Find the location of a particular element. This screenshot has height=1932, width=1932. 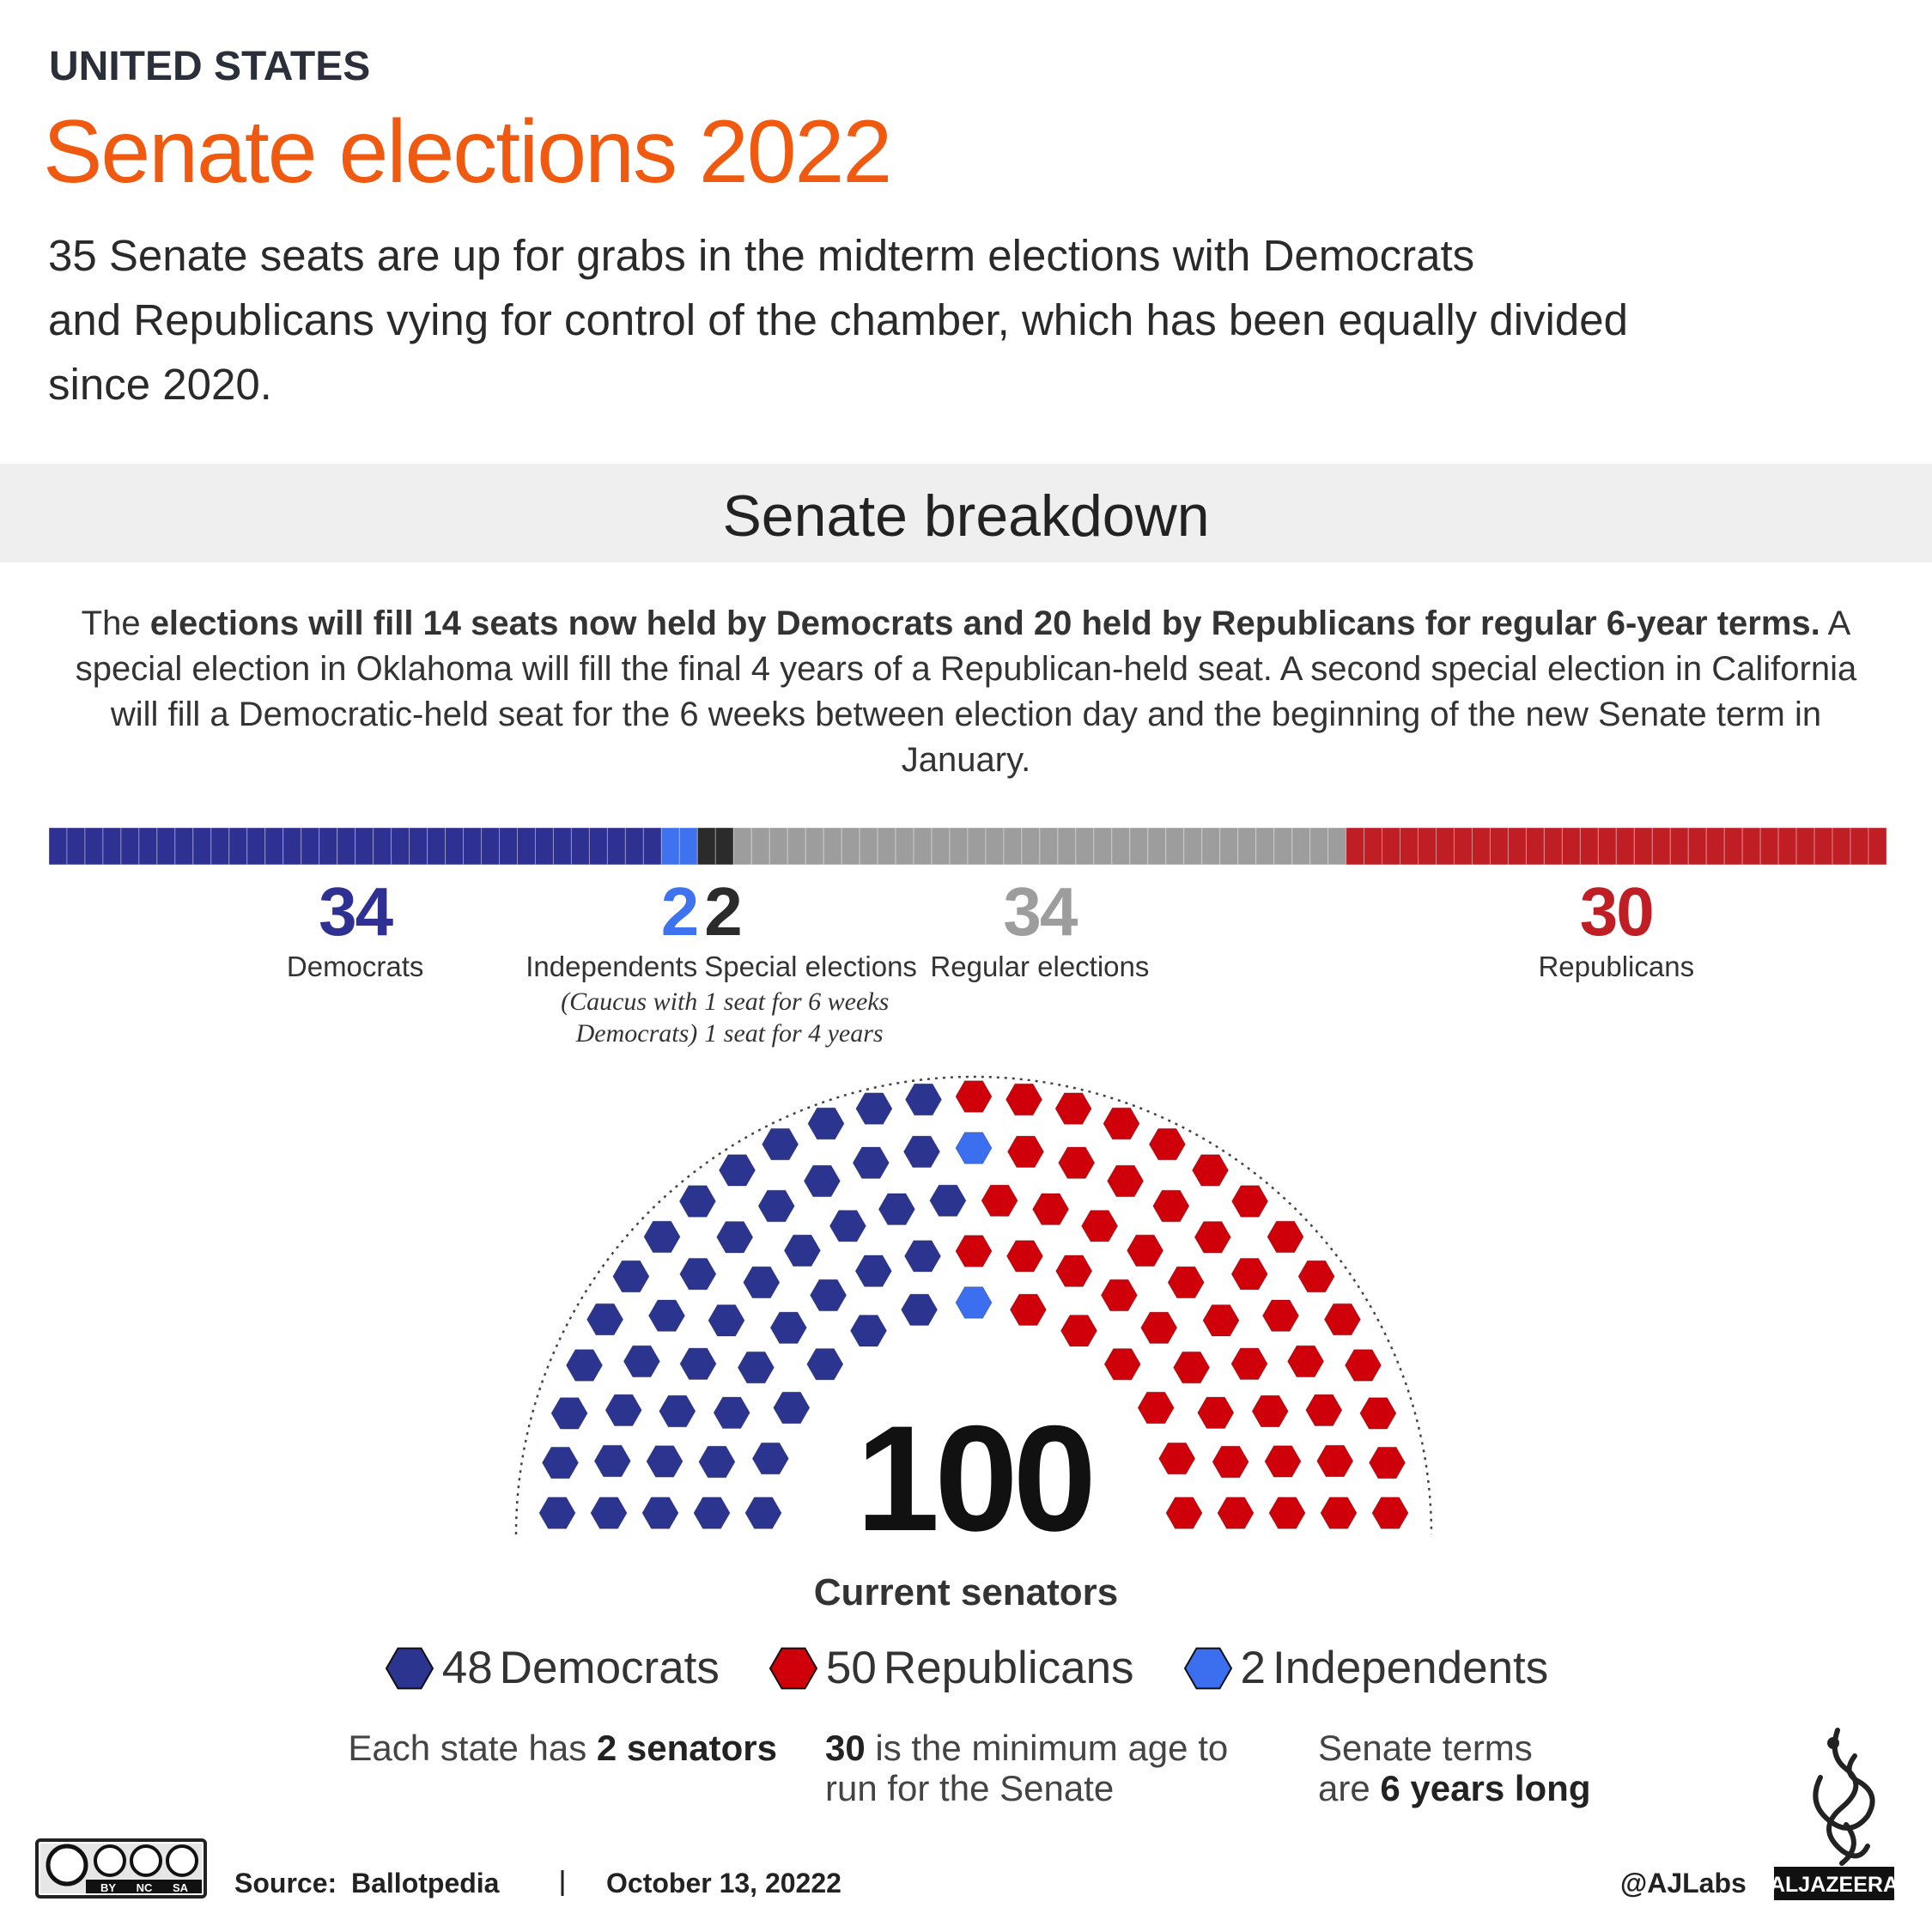

title: Senate elections 2022 is located at coordinates (468, 152).